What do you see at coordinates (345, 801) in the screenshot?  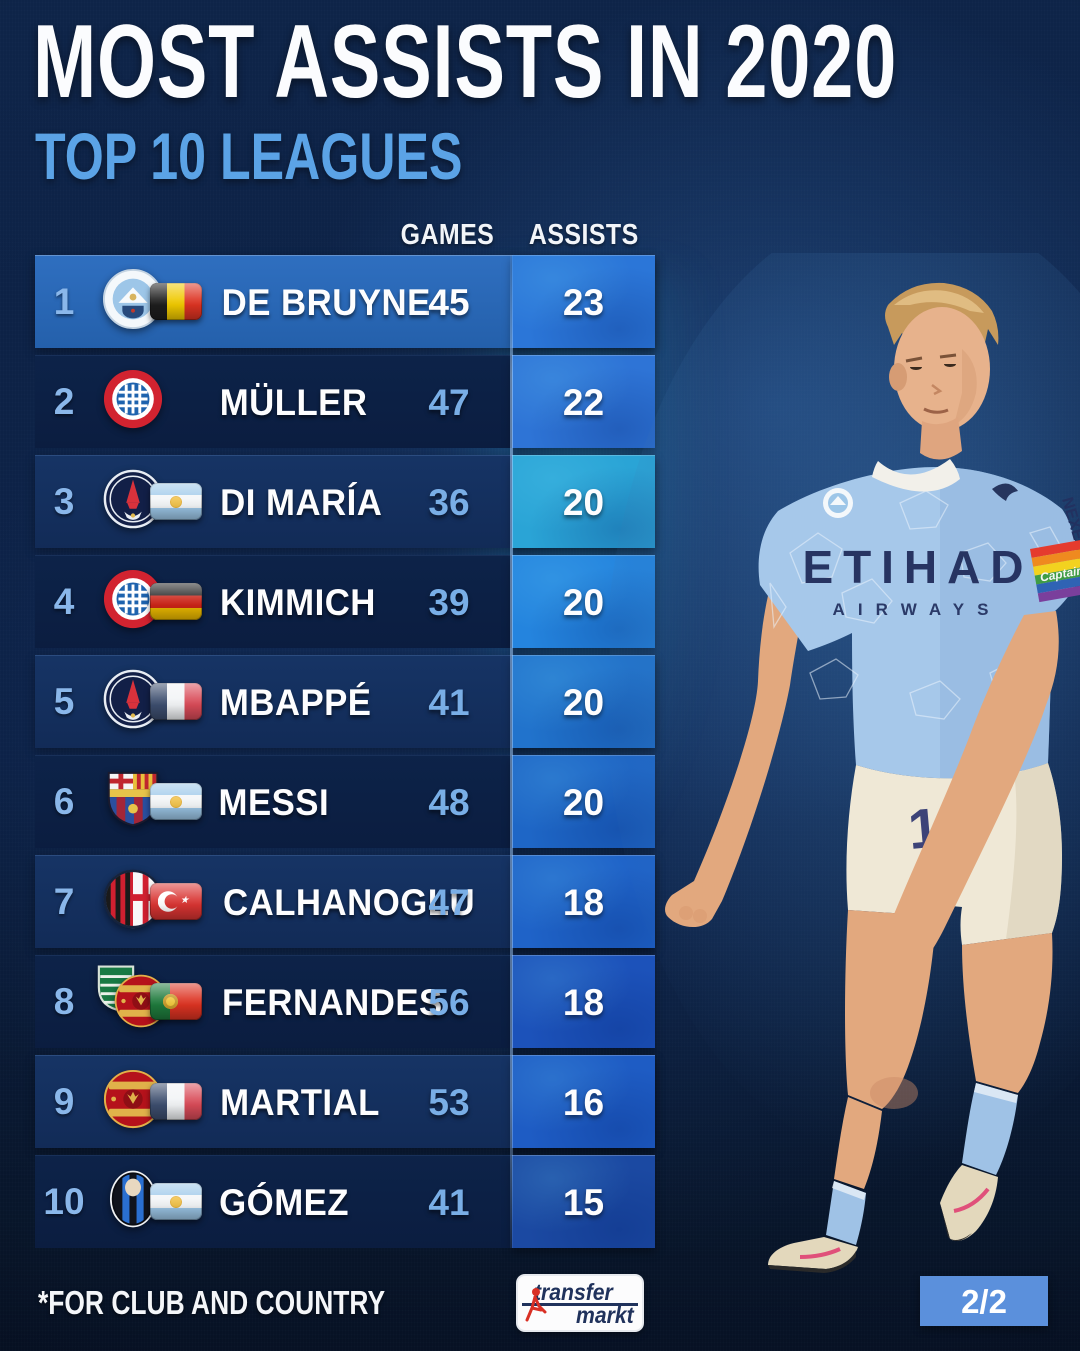 I see `table-row: 6 MESSI 48 20` at bounding box center [345, 801].